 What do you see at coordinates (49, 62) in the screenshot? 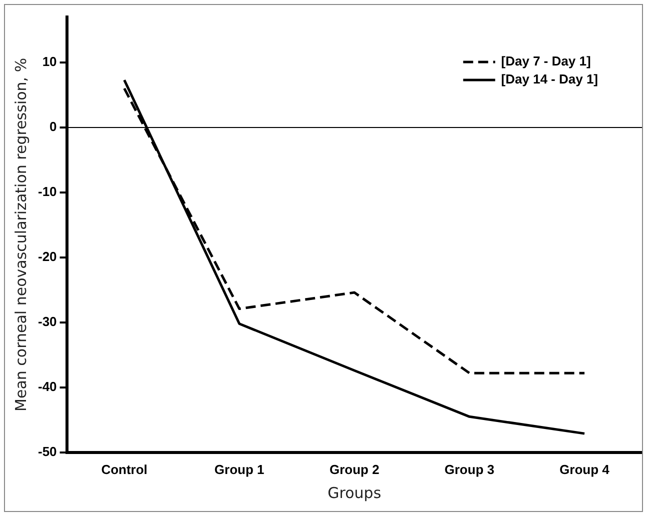
I see `y-tick-label: 10` at bounding box center [49, 62].